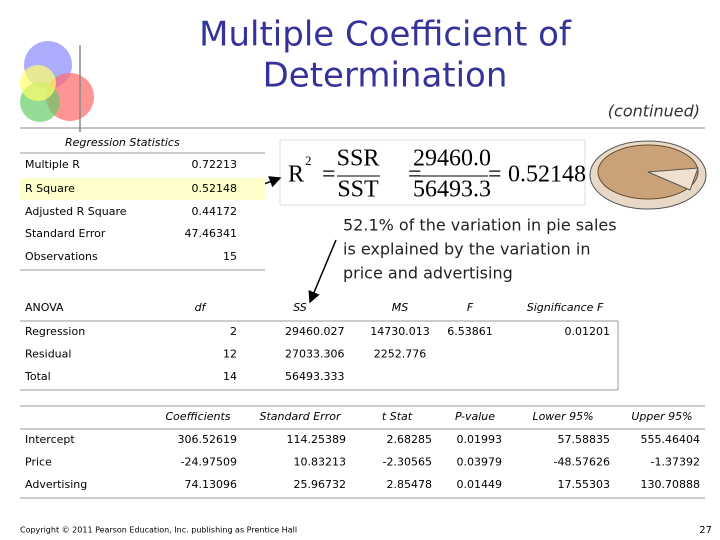 Image resolution: width=720 pixels, height=540 pixels. I want to click on cell: 2, so click(233, 331).